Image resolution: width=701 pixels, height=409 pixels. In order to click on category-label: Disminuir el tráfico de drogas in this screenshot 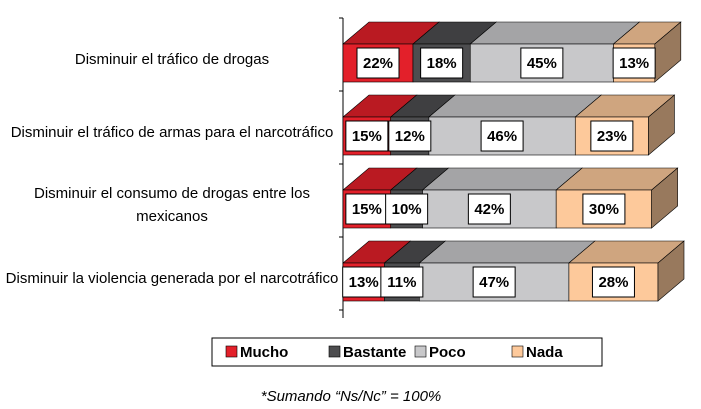, I will do `click(172, 59)`.